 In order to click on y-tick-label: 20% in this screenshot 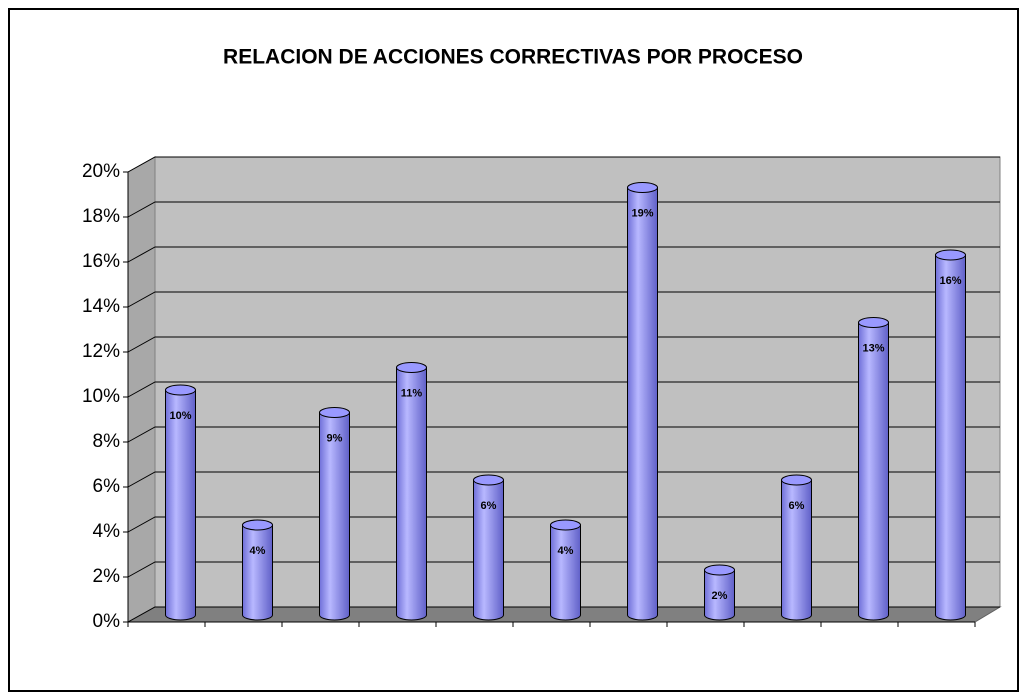, I will do `click(101, 171)`.